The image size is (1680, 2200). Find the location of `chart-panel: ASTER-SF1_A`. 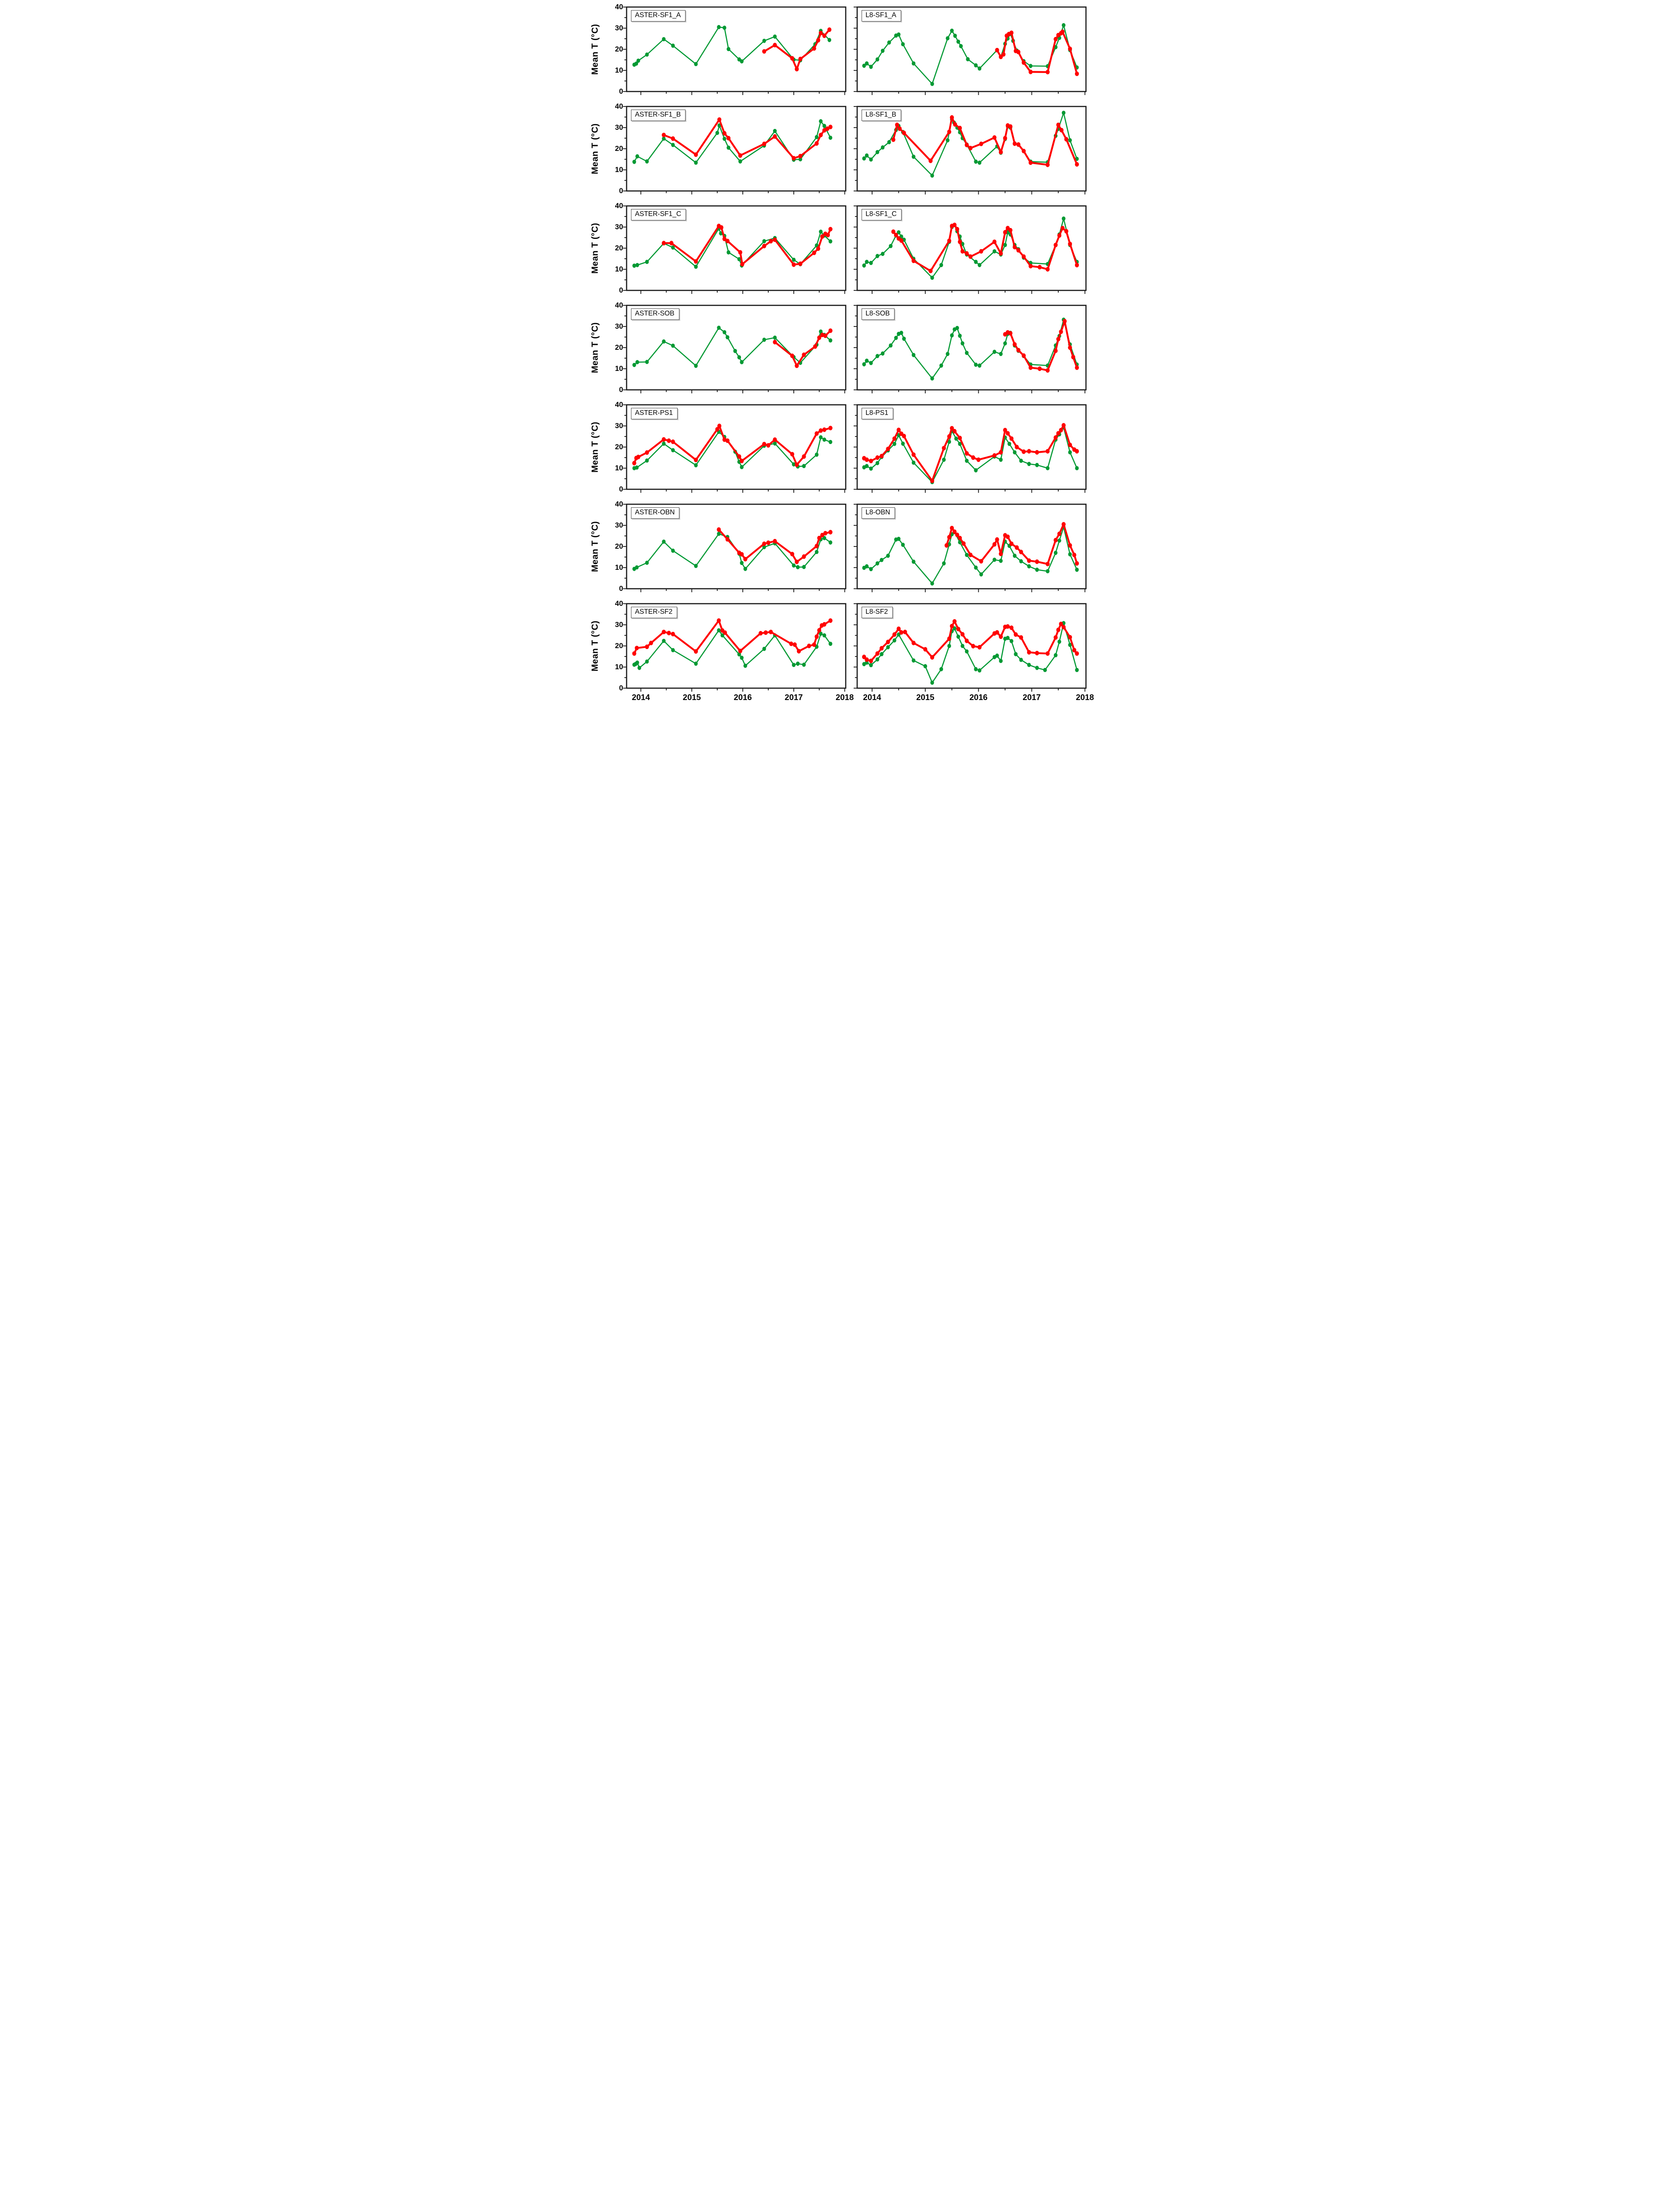

chart-panel: ASTER-SF1_A is located at coordinates (735, 51).